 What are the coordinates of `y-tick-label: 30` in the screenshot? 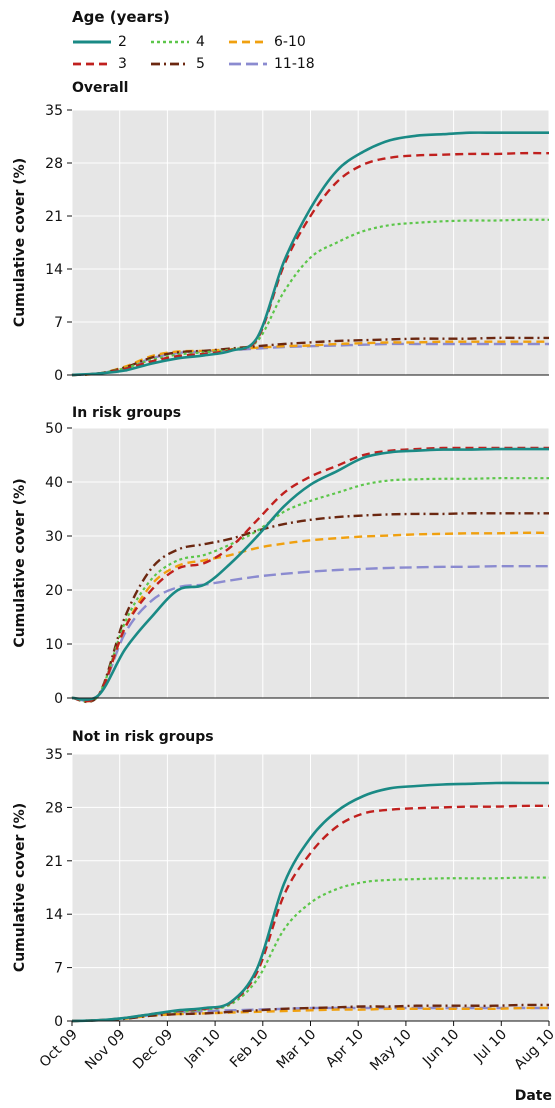 It's located at (54, 537).